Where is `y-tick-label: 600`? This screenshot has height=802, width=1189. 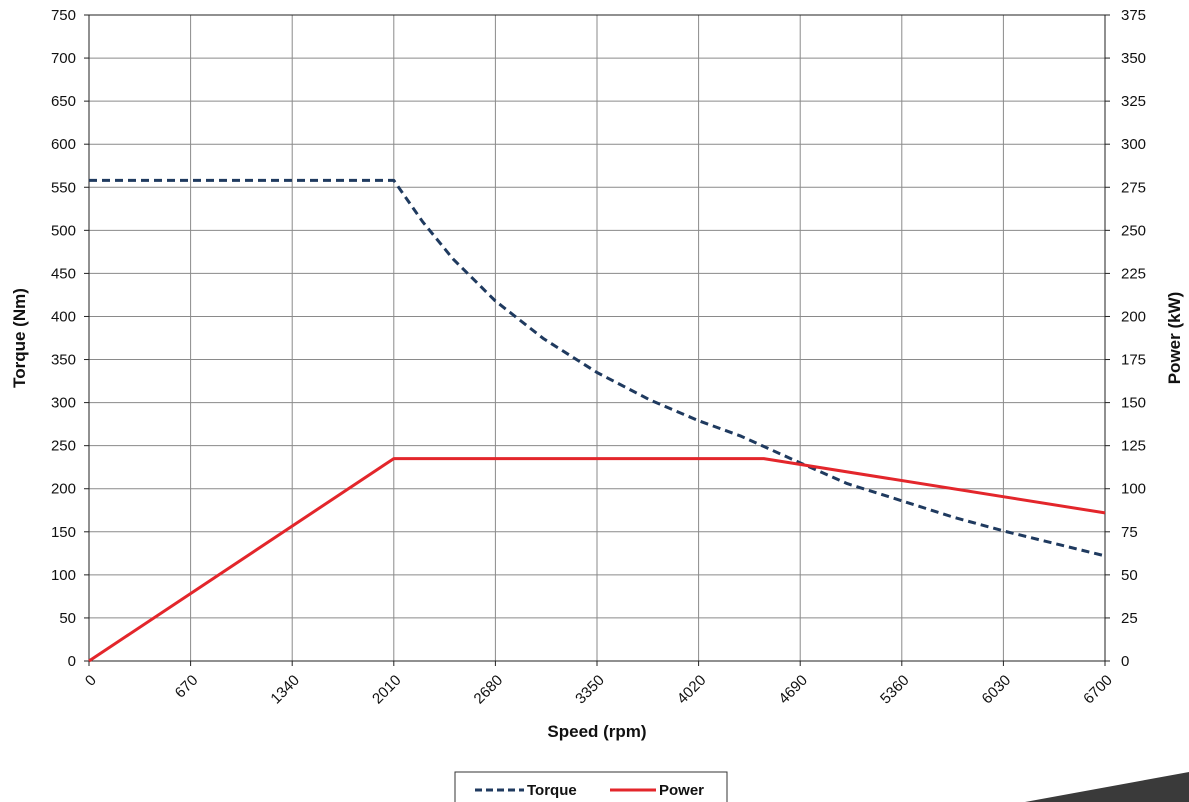 y-tick-label: 600 is located at coordinates (63, 144).